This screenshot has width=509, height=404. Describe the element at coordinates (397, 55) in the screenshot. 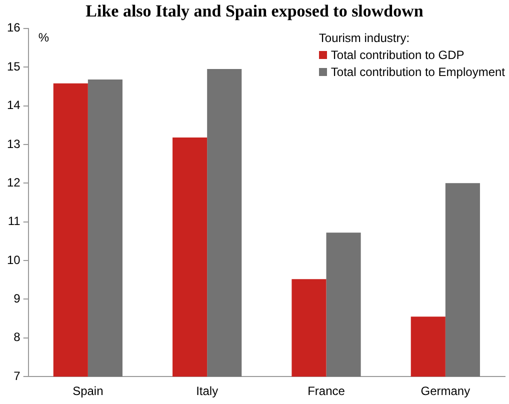

I see `legend-label: Total contribution to GDP` at that location.